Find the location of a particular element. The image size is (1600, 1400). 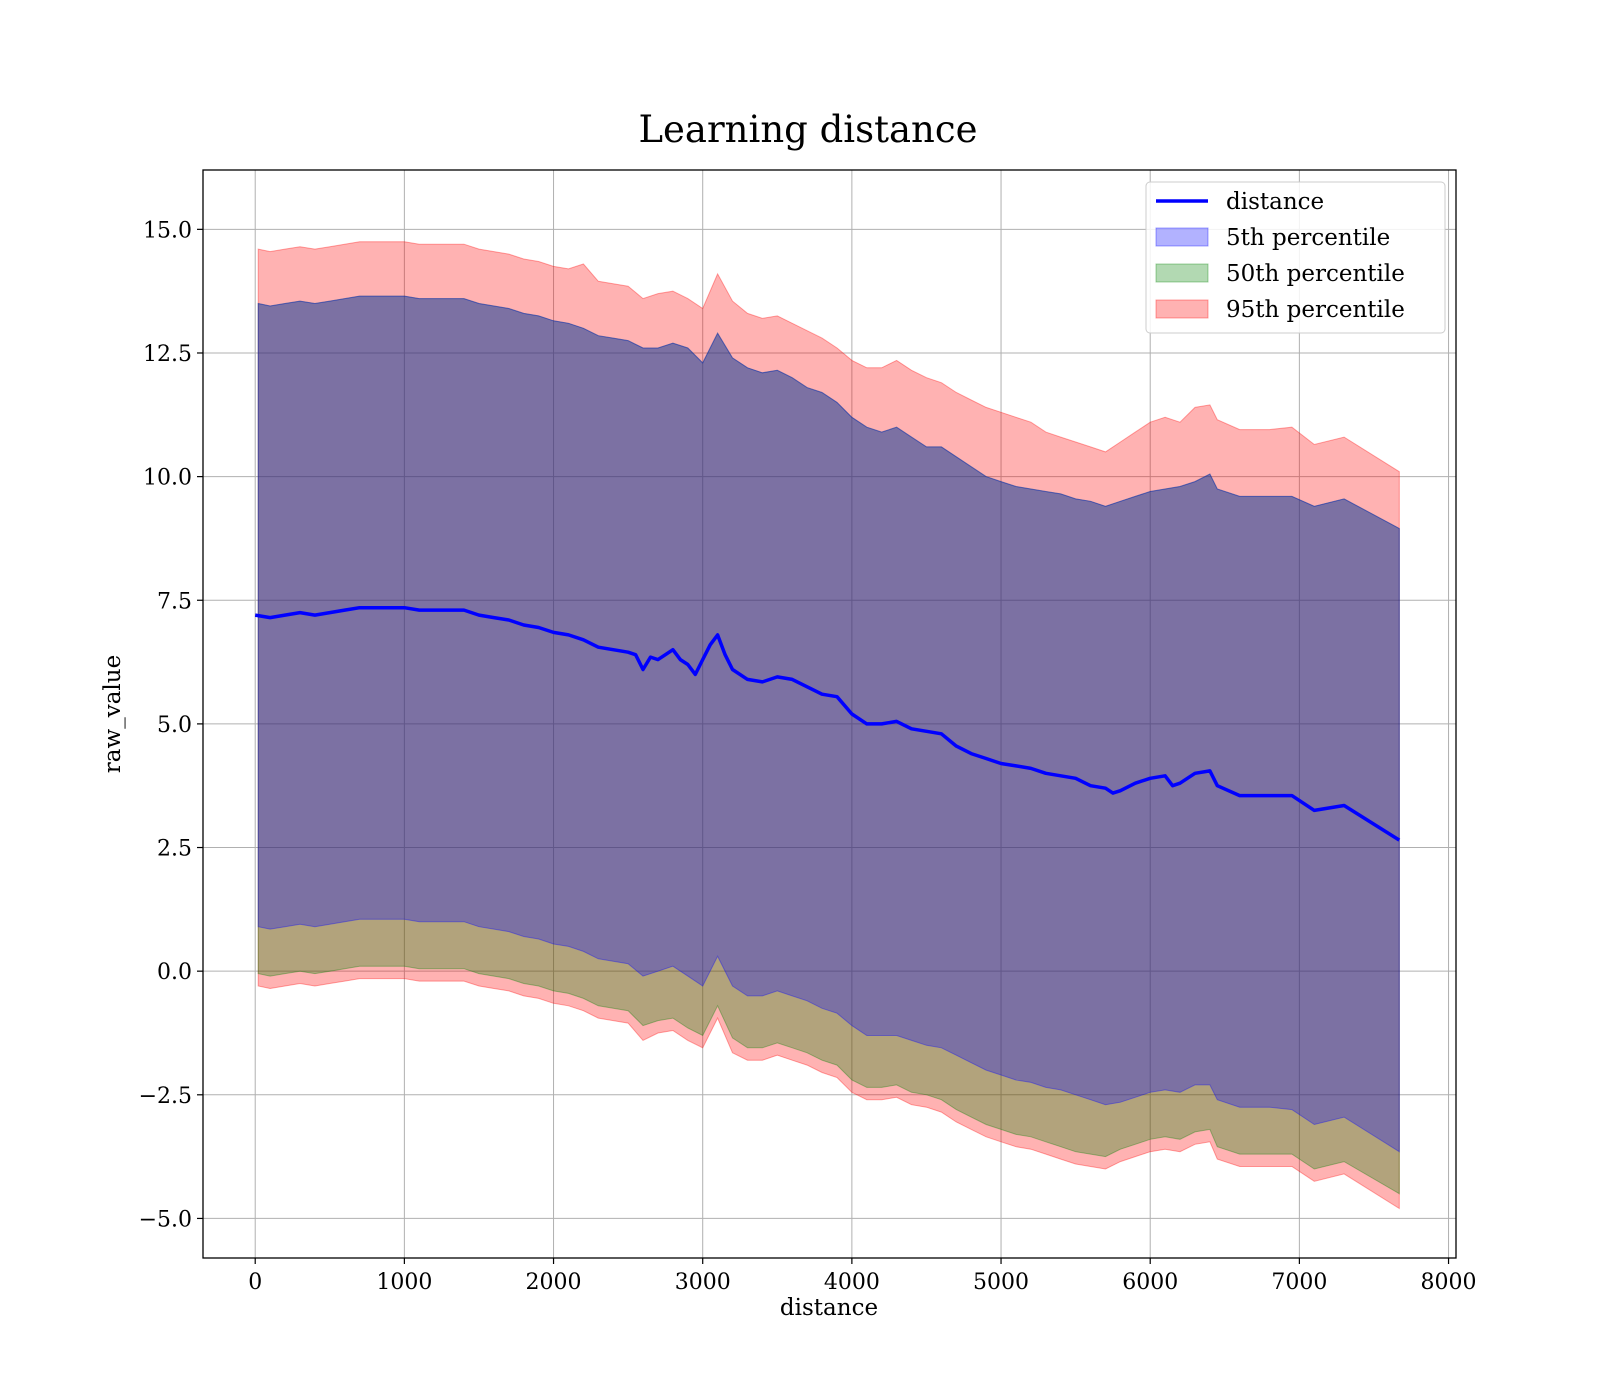

legend-label: distance is located at coordinates (1275, 202).